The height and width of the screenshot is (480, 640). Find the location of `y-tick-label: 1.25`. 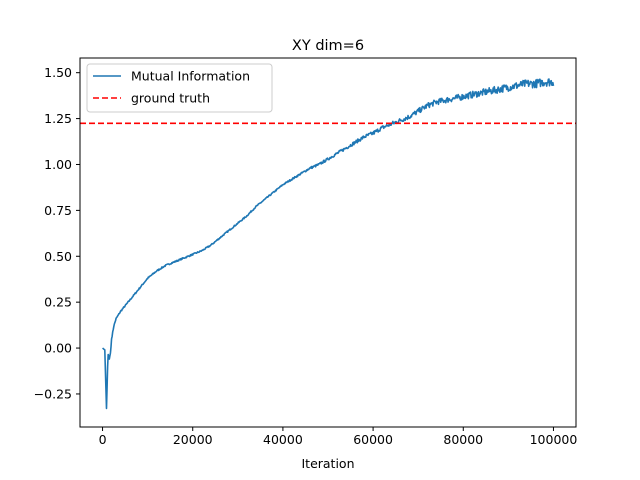

y-tick-label: 1.25 is located at coordinates (58, 118).